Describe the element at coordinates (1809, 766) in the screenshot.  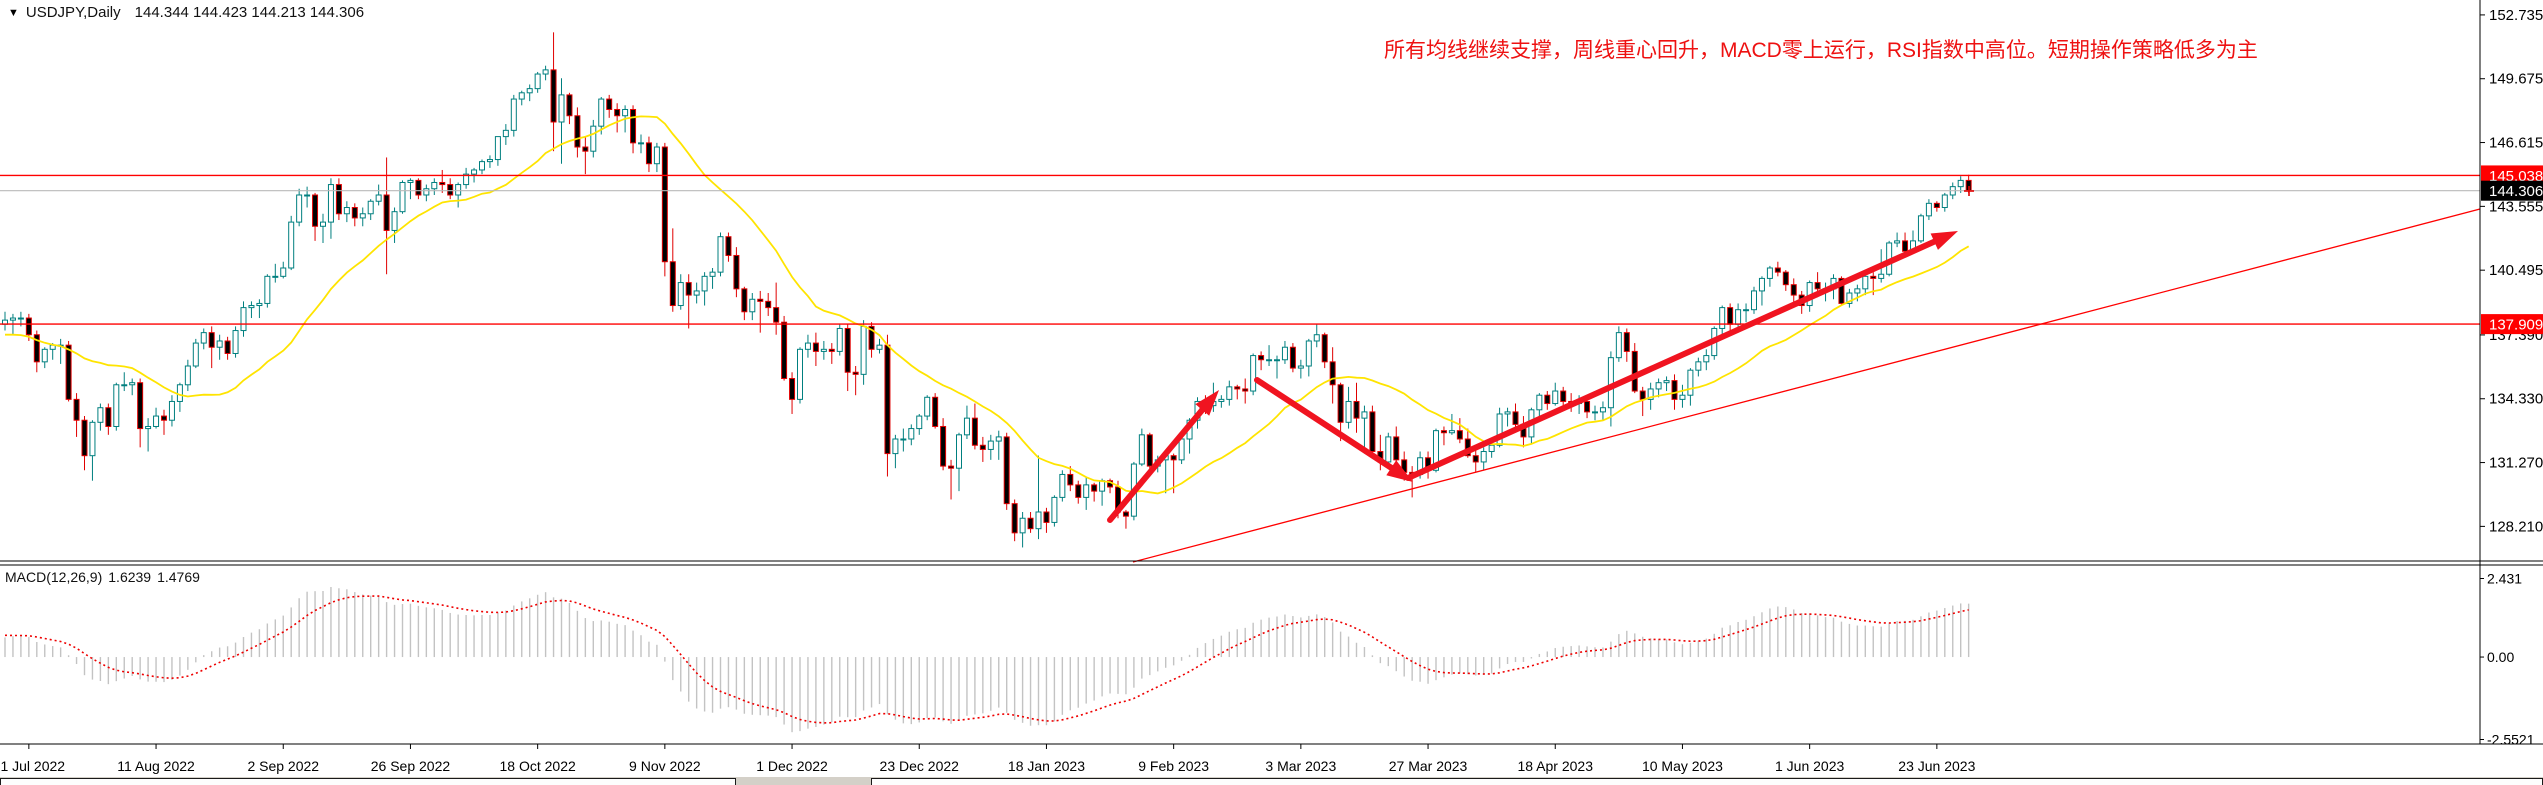
I see `date-axis-label: 1 Jun 2023` at that location.